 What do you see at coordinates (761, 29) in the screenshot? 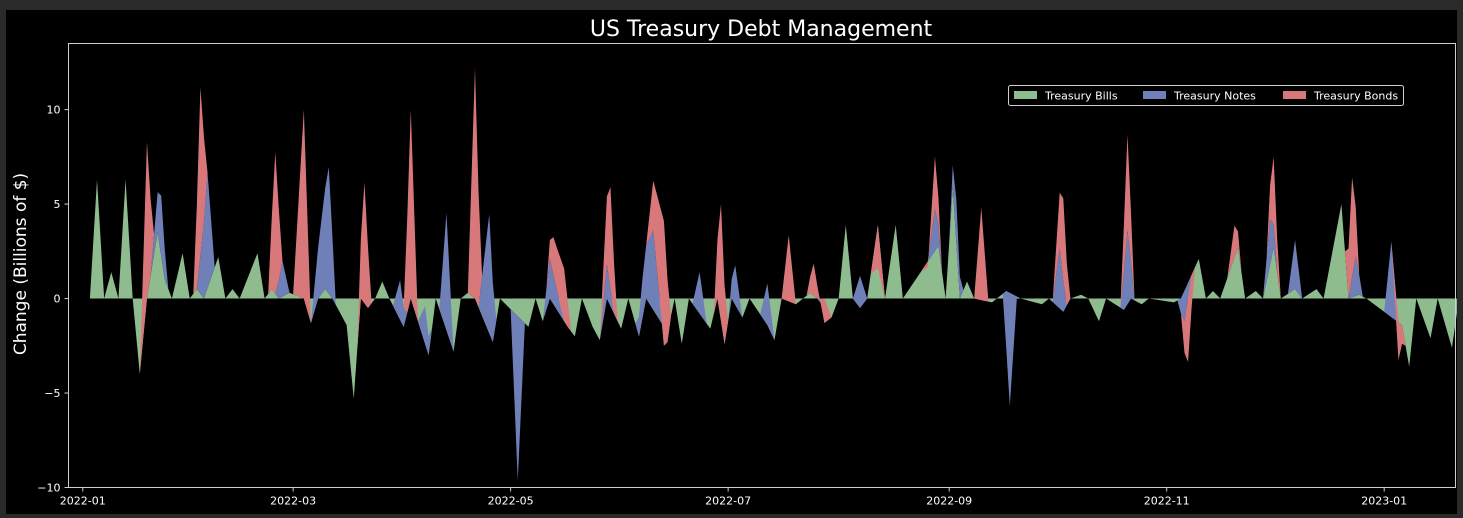
I see `chart-title: US Treasury Debt Management` at bounding box center [761, 29].